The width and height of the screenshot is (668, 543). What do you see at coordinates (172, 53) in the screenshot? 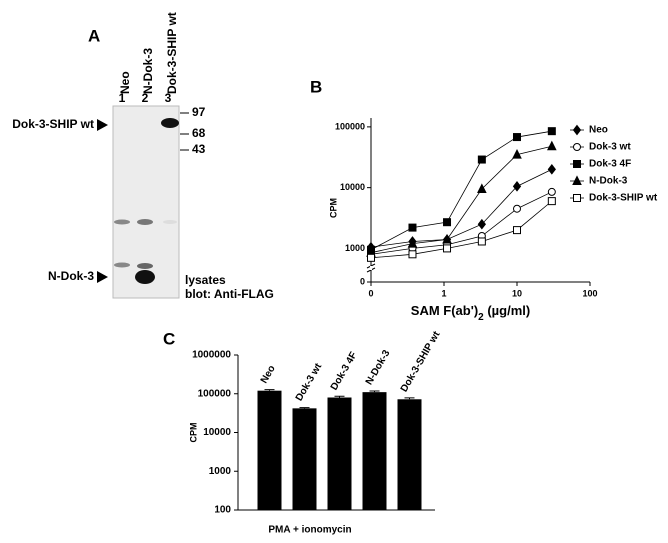
I see `lane-label: Dok-3-SHIP wt` at bounding box center [172, 53].